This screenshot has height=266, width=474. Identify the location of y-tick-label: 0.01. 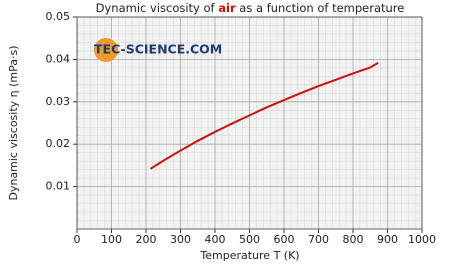
(58, 186).